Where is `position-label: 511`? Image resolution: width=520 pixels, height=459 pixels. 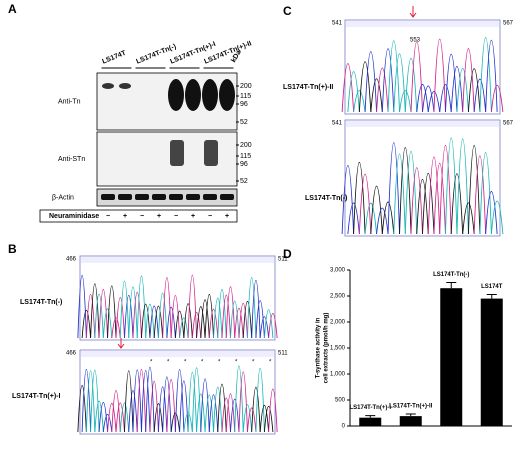
position-label: 511 is located at coordinates (283, 260).